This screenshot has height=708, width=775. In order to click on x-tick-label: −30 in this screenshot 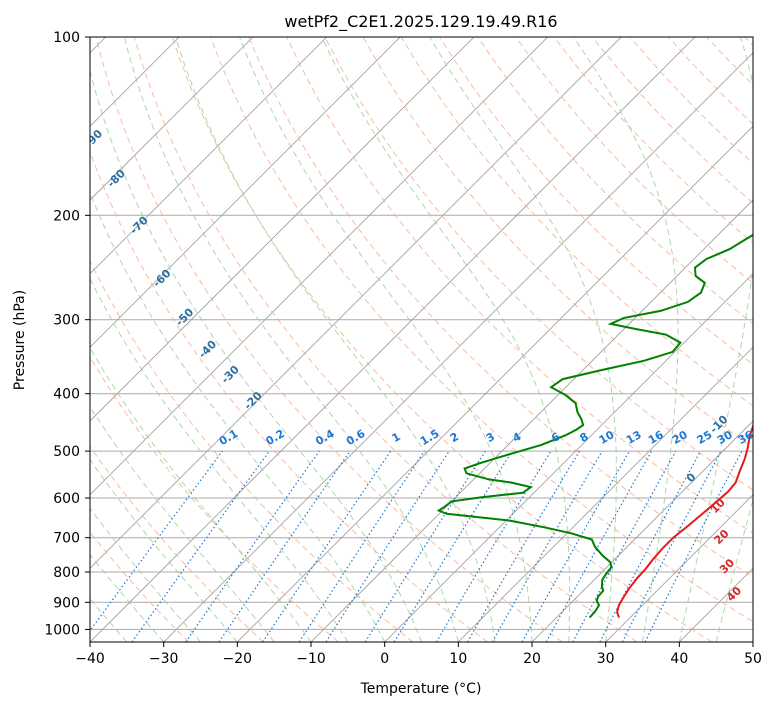, I will do `click(164, 659)`.